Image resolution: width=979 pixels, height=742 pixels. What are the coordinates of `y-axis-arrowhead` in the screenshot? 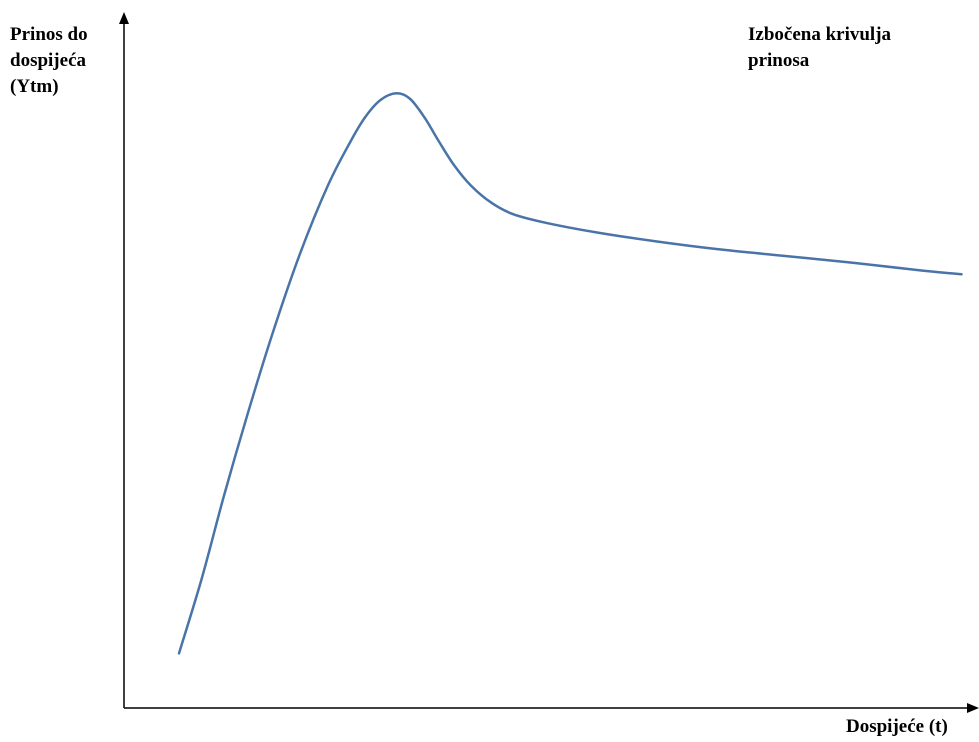 It's located at (124, 18).